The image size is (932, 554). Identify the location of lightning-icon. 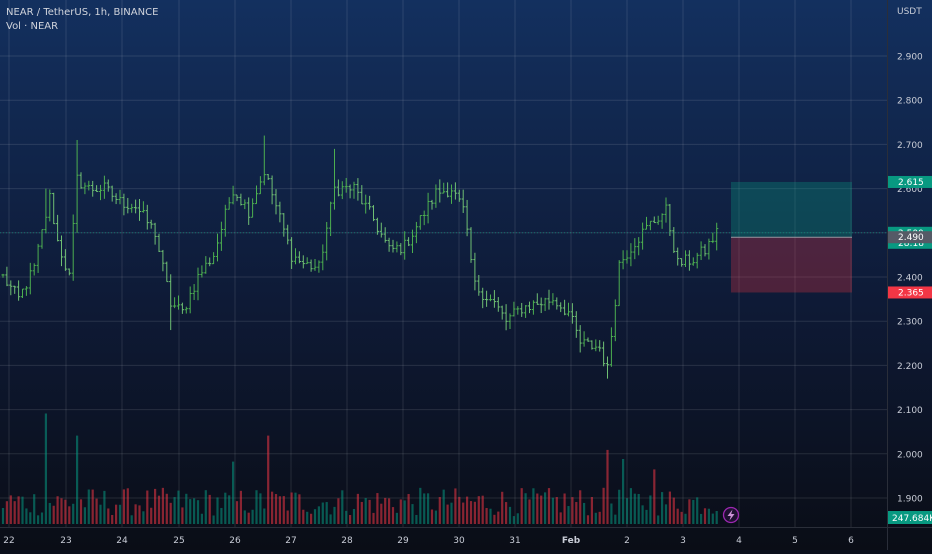
(731, 515).